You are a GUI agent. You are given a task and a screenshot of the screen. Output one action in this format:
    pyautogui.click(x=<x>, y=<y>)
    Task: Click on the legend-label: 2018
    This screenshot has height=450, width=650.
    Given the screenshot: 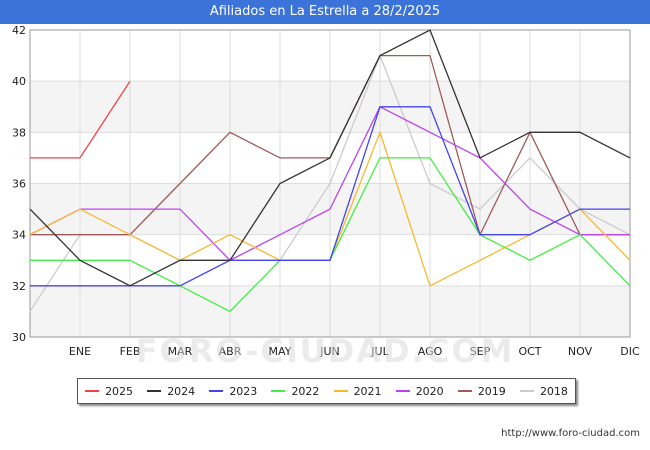 What is the action you would take?
    pyautogui.click(x=553, y=391)
    